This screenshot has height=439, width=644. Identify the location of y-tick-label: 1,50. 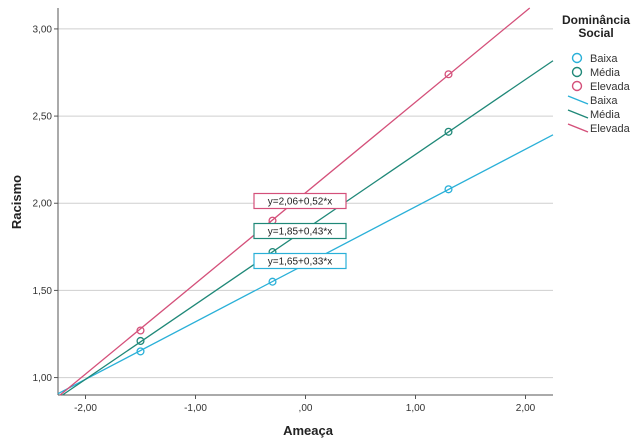
(43, 291).